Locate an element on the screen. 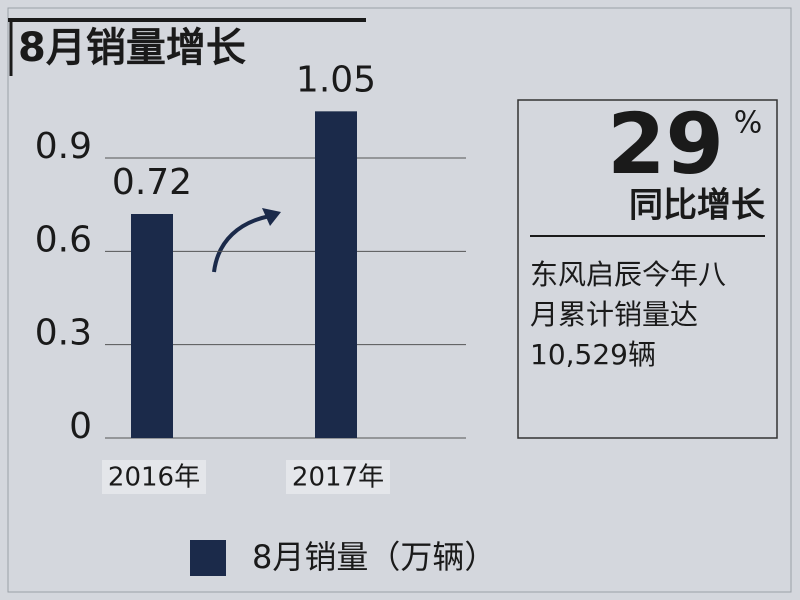  x-tick-label: 2016年 is located at coordinates (154, 478).